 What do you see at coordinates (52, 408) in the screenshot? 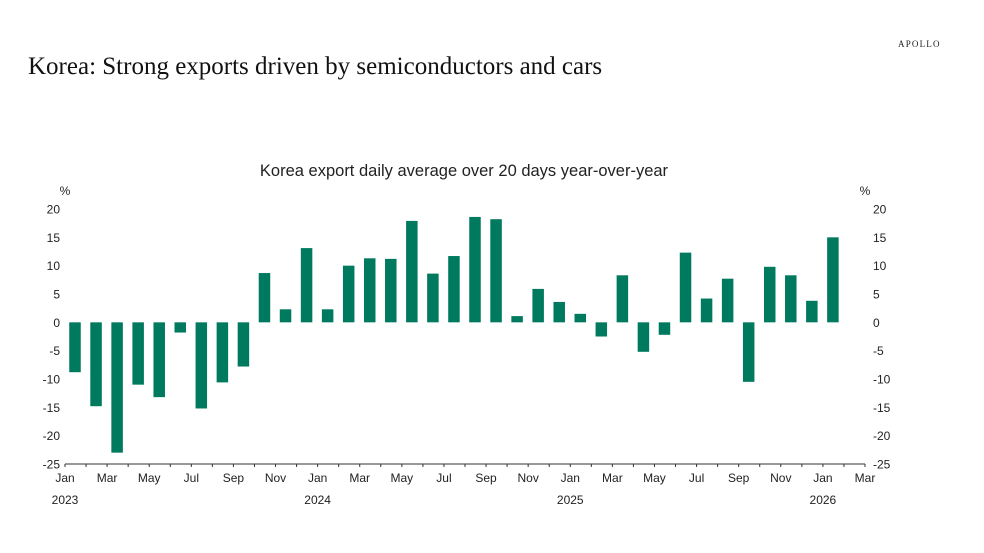
I see `y-tick-label-left: -15` at bounding box center [52, 408].